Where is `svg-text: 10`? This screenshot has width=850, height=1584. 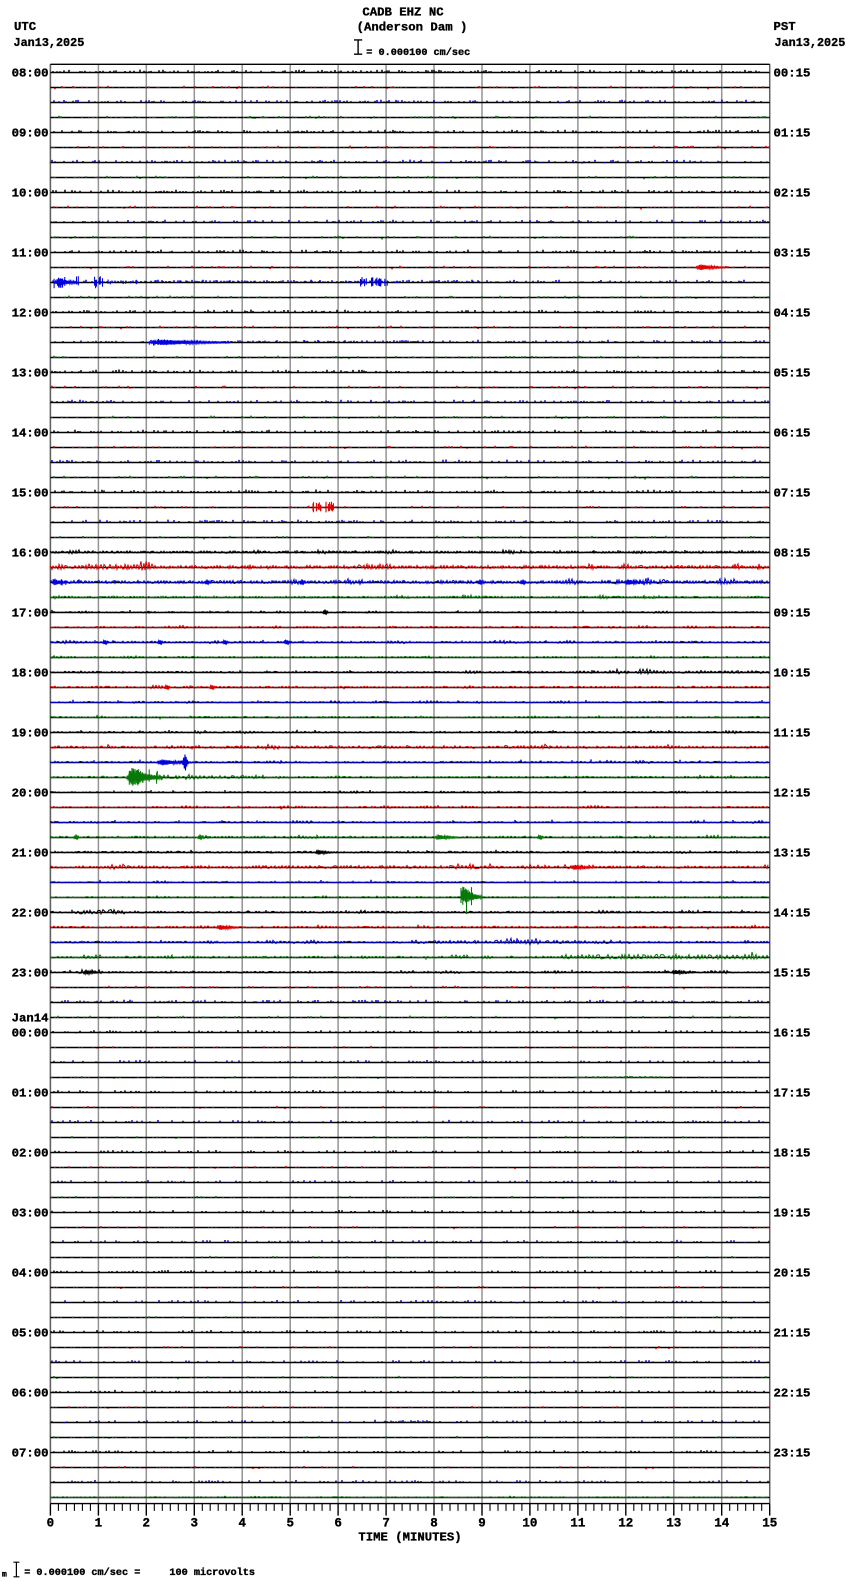 svg-text: 10 is located at coordinates (529, 1523).